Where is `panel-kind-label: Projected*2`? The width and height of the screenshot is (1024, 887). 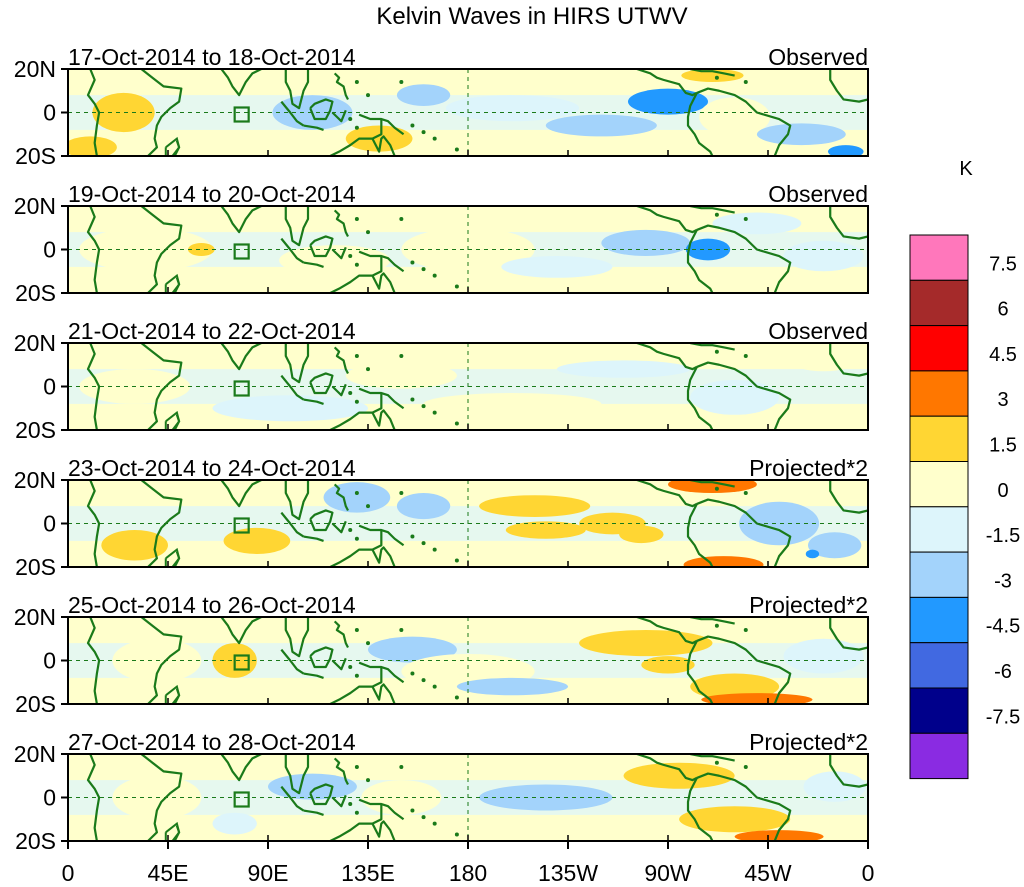 panel-kind-label: Projected*2 is located at coordinates (808, 742).